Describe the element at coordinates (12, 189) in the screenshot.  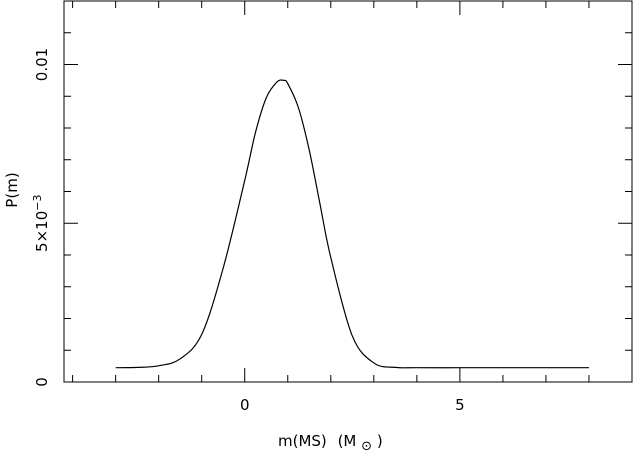
I see `y-axis-label: P(m)` at that location.